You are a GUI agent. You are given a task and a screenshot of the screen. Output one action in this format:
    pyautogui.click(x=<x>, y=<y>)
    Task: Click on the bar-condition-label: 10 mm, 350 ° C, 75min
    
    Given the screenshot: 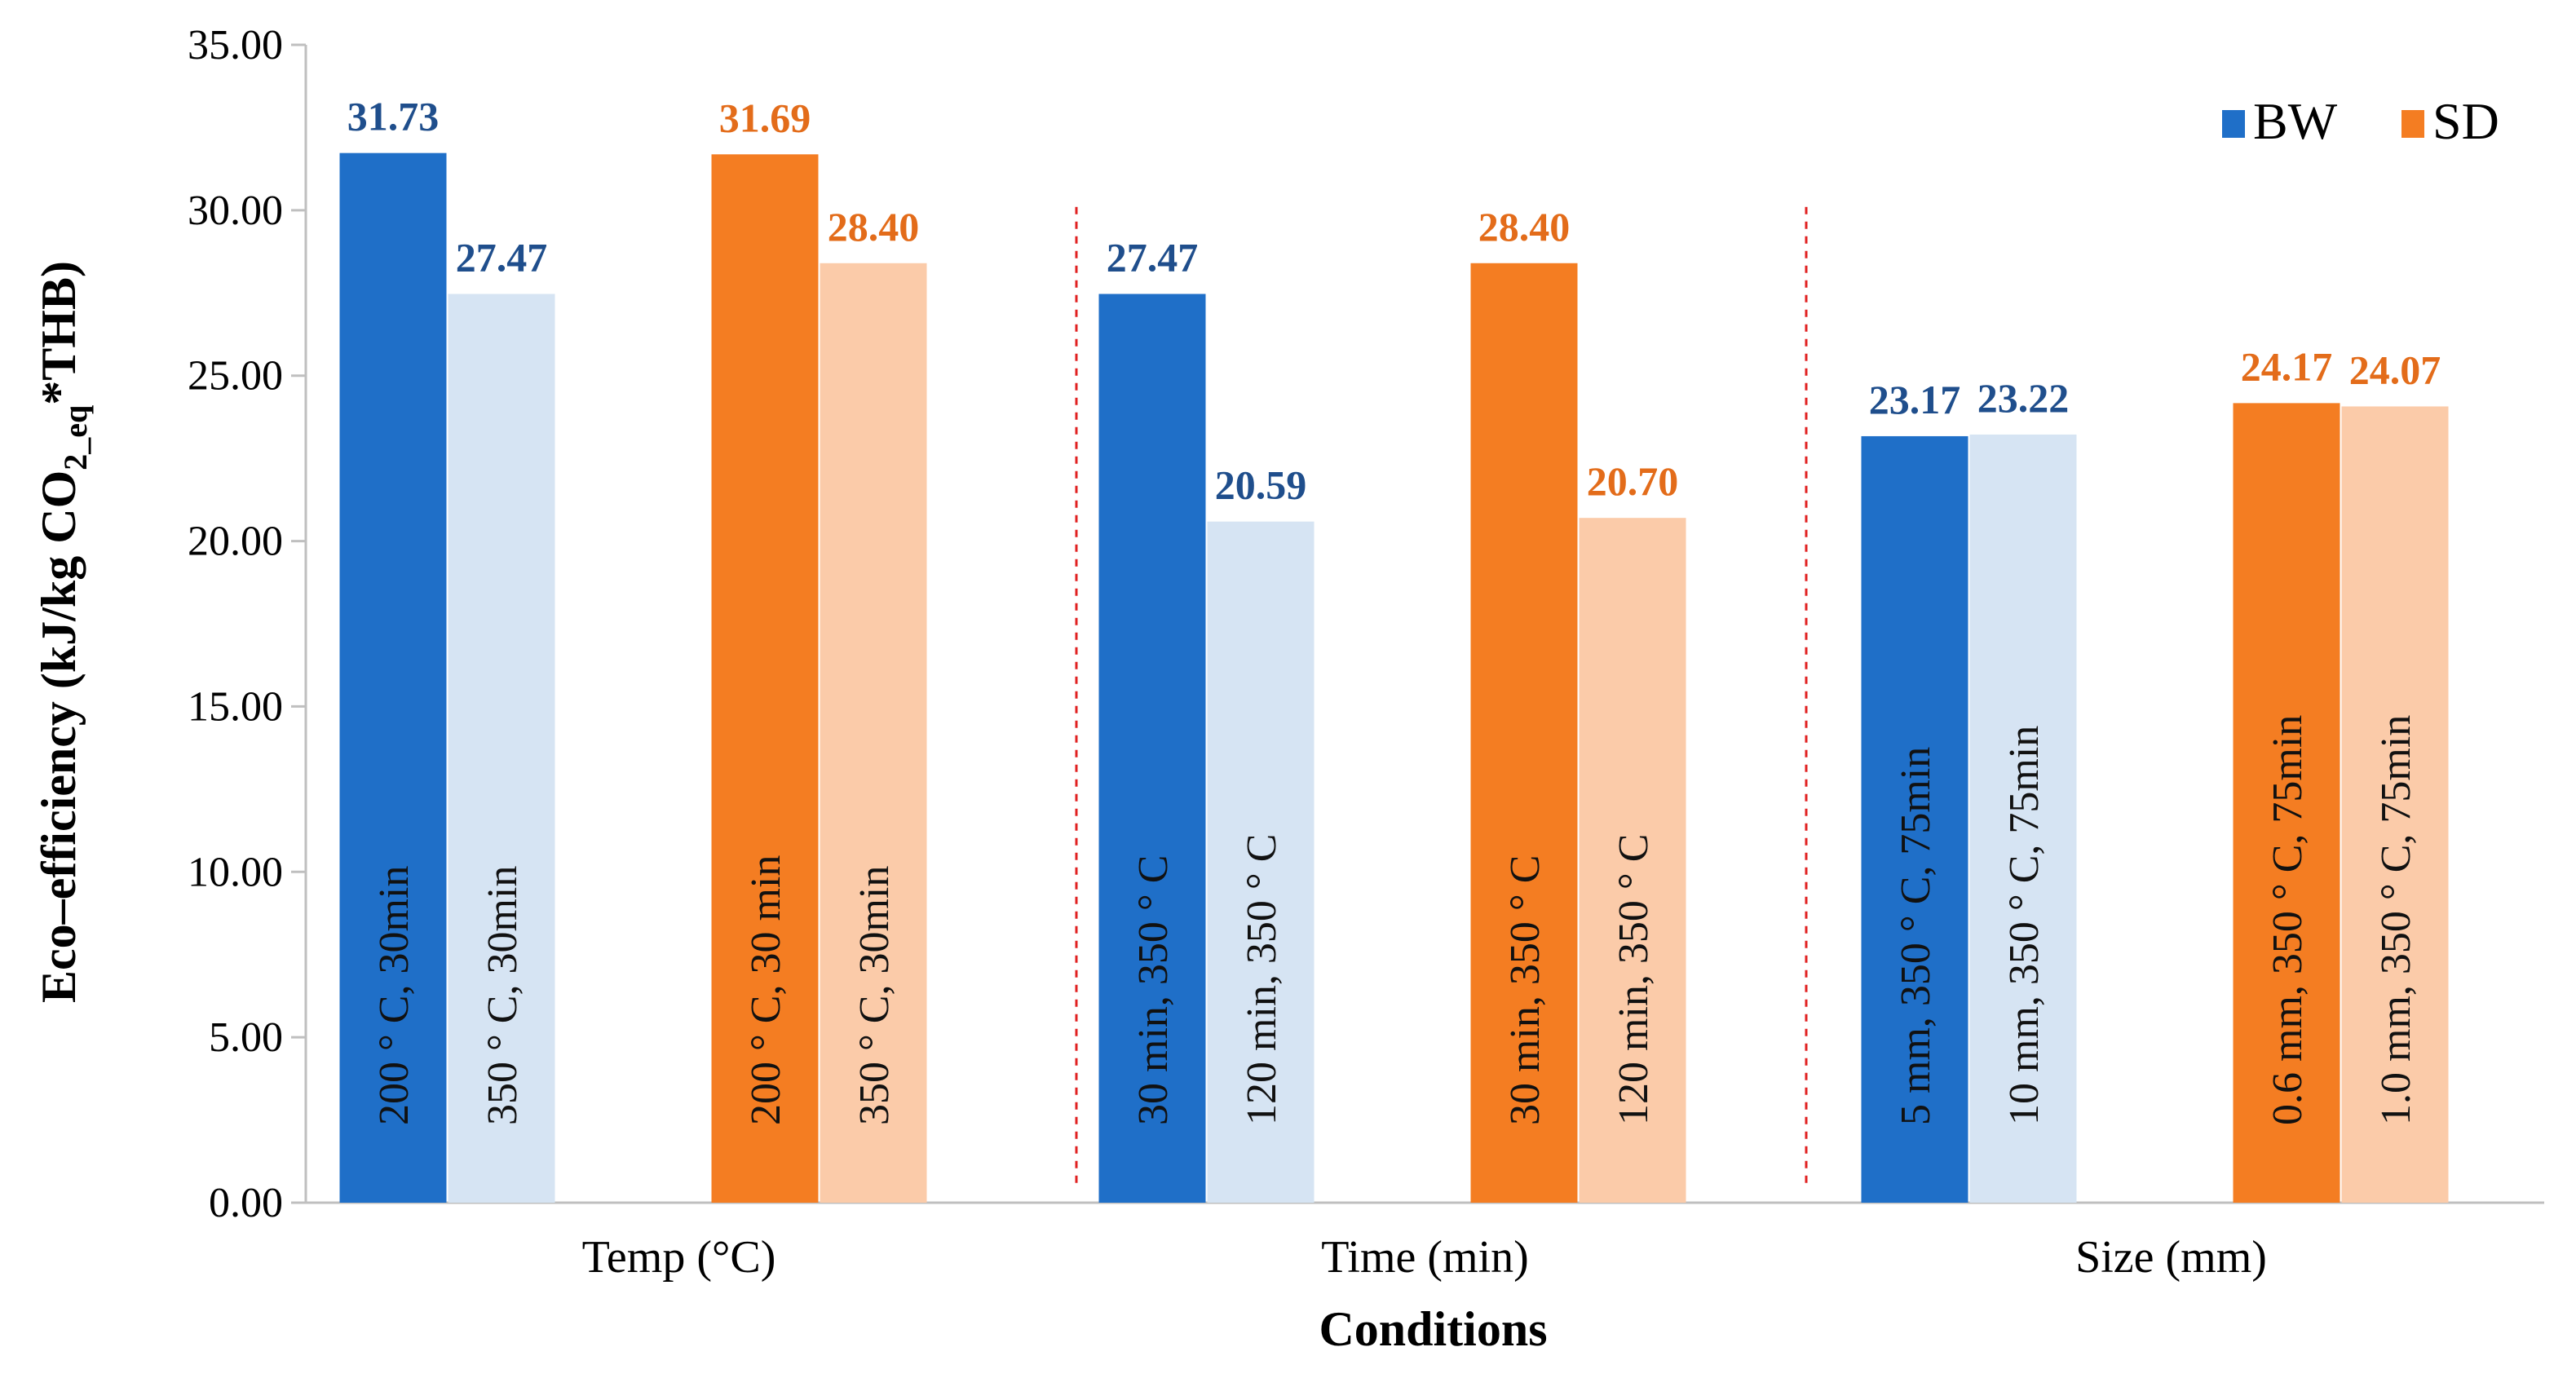 What is the action you would take?
    pyautogui.click(x=2024, y=925)
    